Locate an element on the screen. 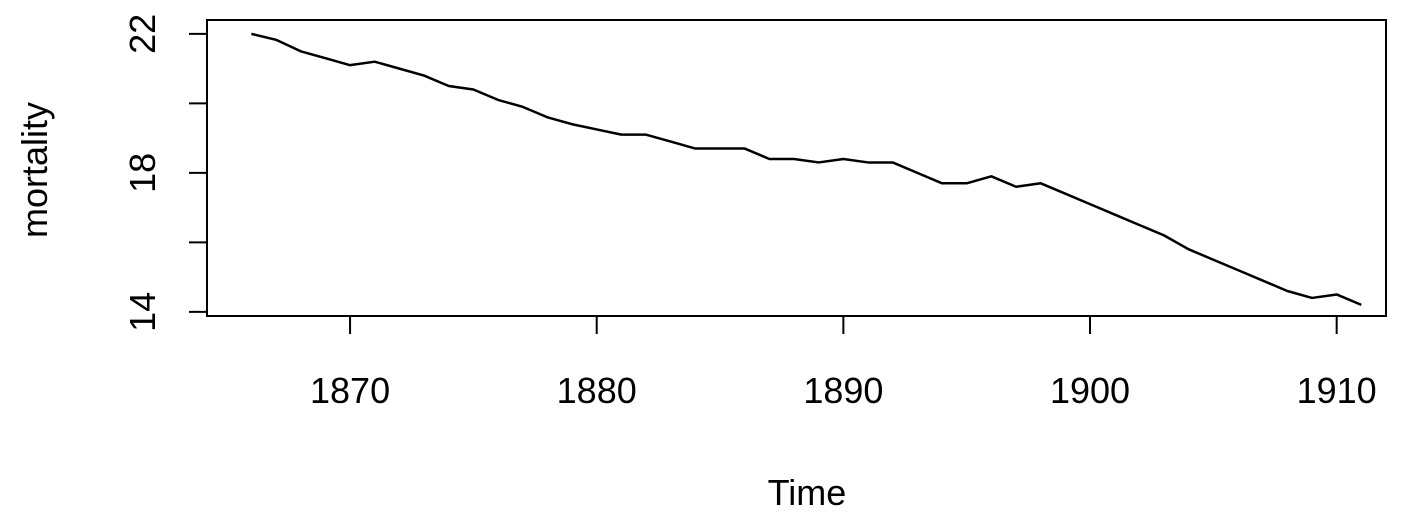  y-tick-label: 22 is located at coordinates (142, 34).